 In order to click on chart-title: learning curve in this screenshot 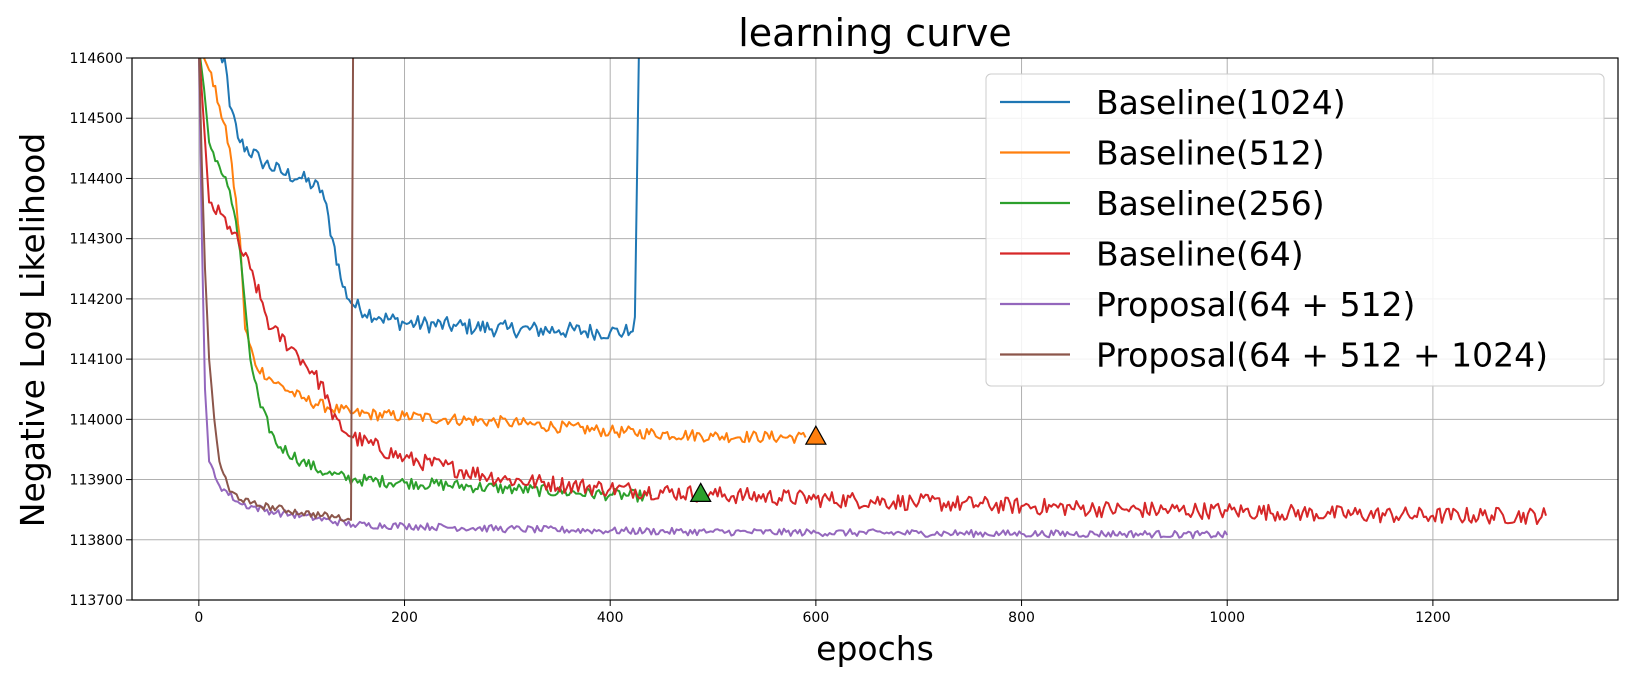, I will do `click(875, 33)`.